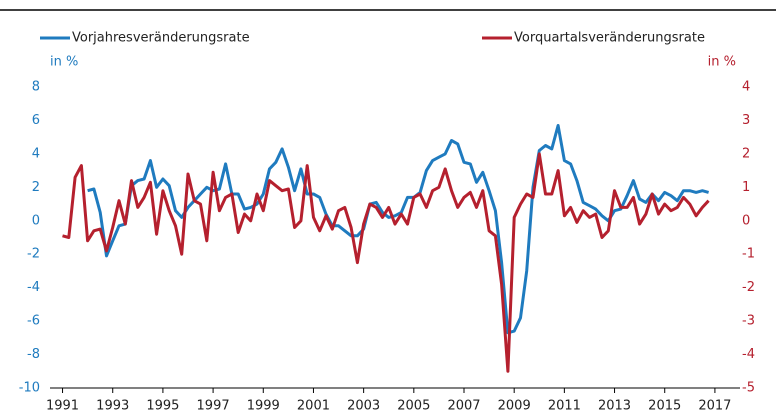  Describe the element at coordinates (112, 406) in the screenshot. I see `x-tick-label: 1993` at that location.